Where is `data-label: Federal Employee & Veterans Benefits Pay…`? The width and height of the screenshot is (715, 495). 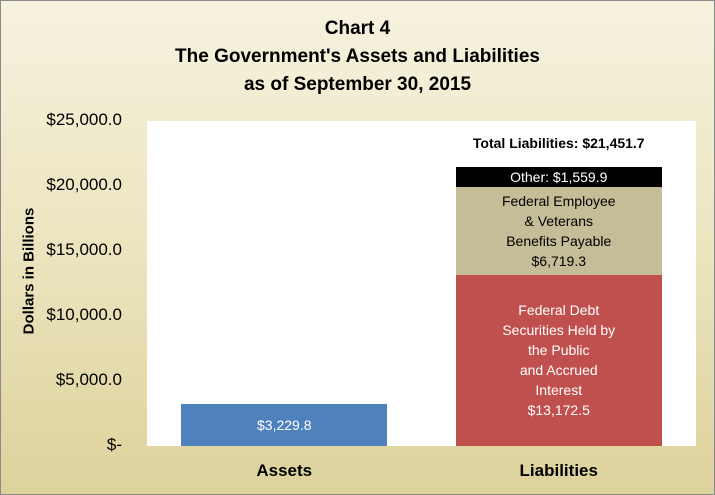 data-label: Federal Employee & Veterans Benefits Pay… is located at coordinates (558, 231).